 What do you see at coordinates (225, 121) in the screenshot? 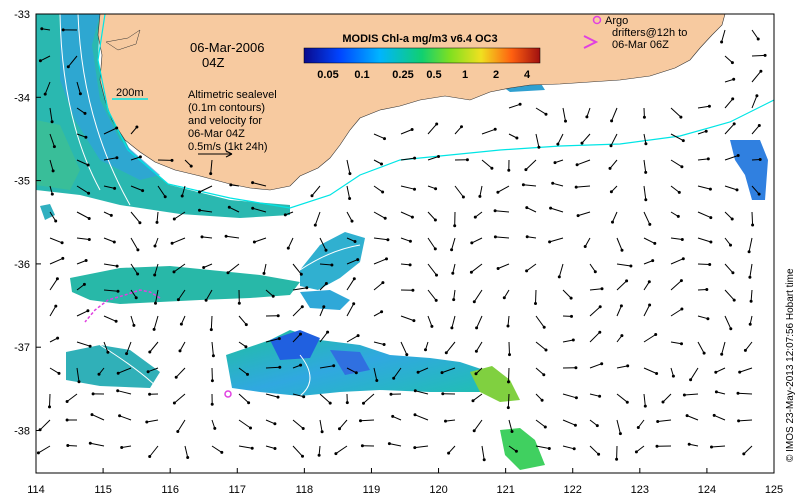
I see `annotation-line: and velocity for` at bounding box center [225, 121].